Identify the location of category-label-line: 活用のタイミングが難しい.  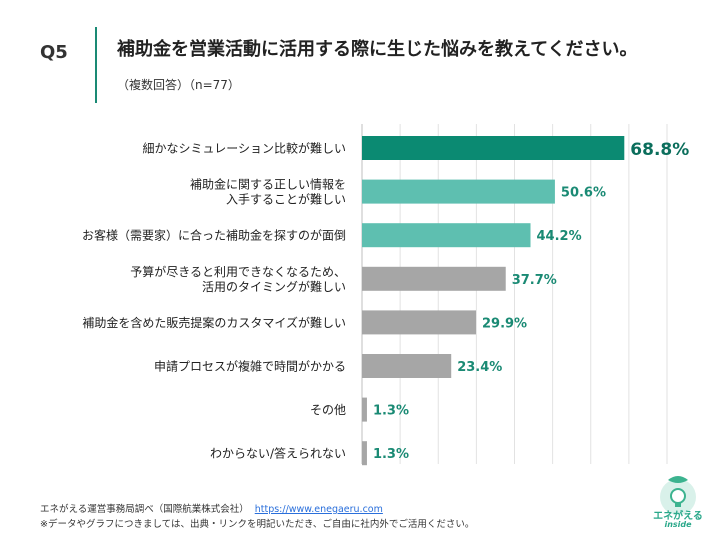
(274, 286).